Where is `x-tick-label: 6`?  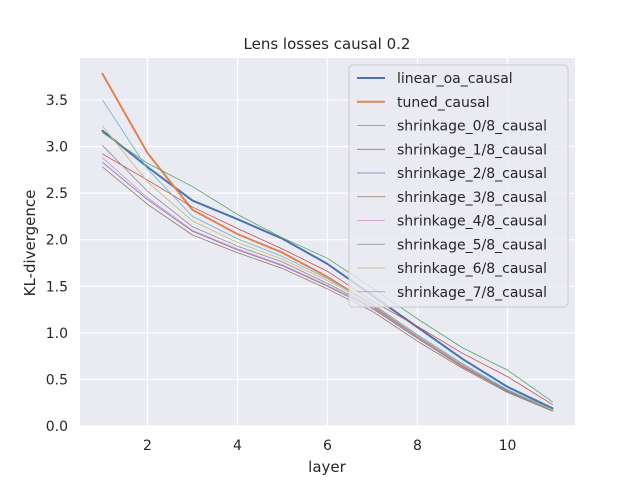
x-tick-label: 6 is located at coordinates (327, 446).